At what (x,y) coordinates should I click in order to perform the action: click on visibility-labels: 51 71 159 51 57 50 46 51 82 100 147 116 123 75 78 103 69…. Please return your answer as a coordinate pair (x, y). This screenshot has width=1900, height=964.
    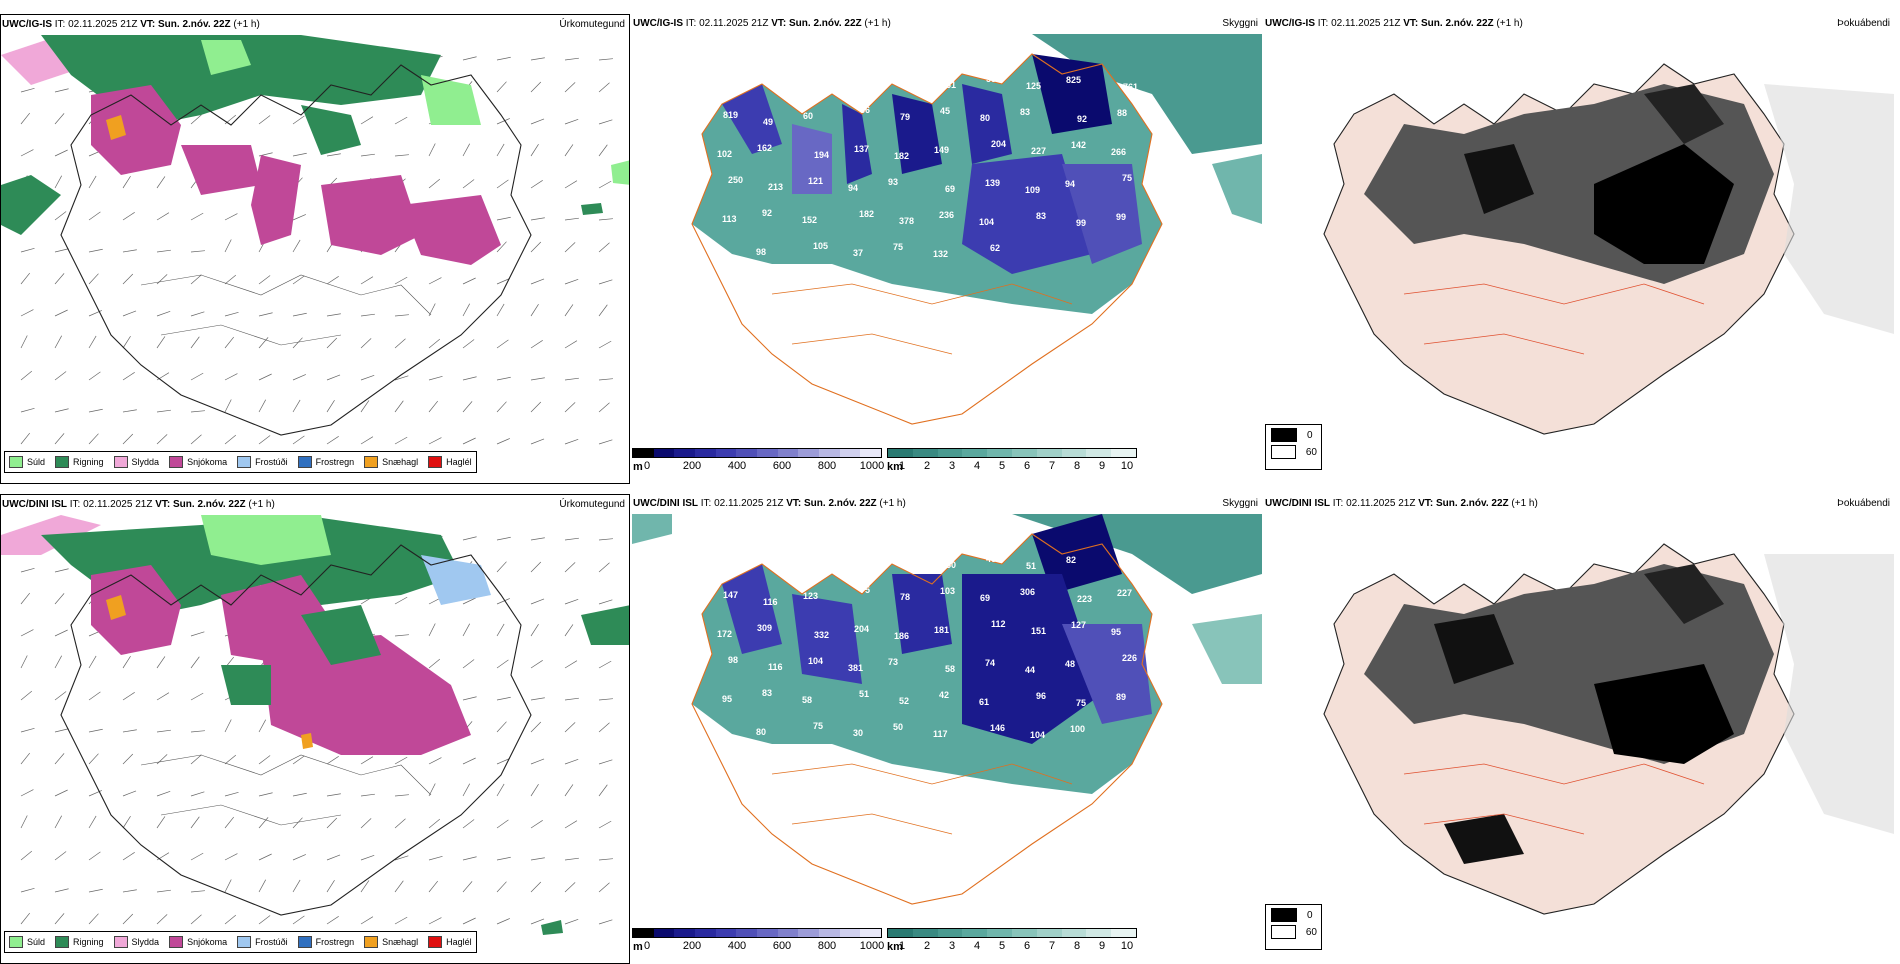
    Looking at the image, I should click on (925, 647).